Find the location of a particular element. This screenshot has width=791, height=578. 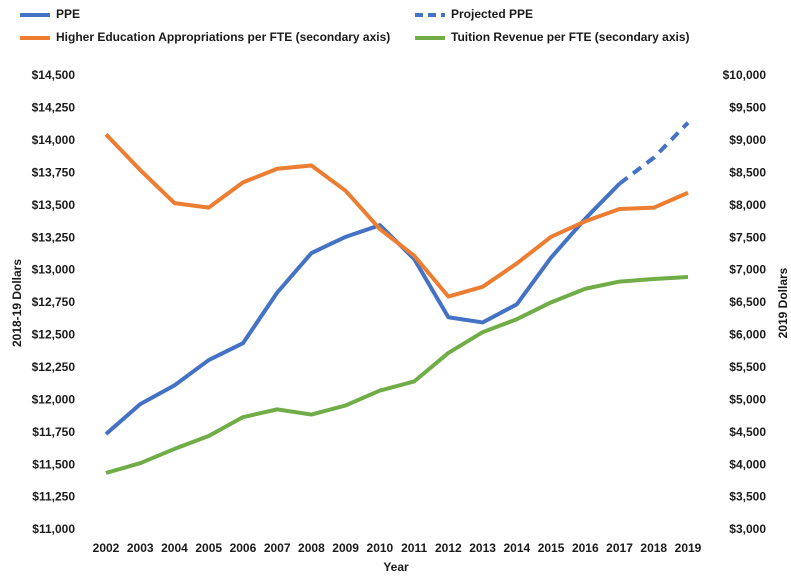

x-tick-label: 2012 is located at coordinates (448, 548).